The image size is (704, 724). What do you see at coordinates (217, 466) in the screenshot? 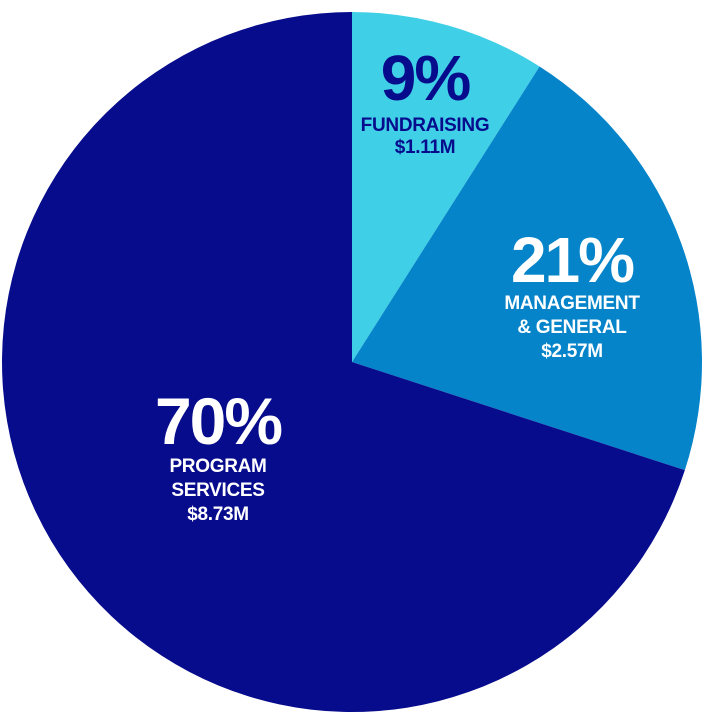
I see `slice-category-label-program: PROGRAM` at bounding box center [217, 466].